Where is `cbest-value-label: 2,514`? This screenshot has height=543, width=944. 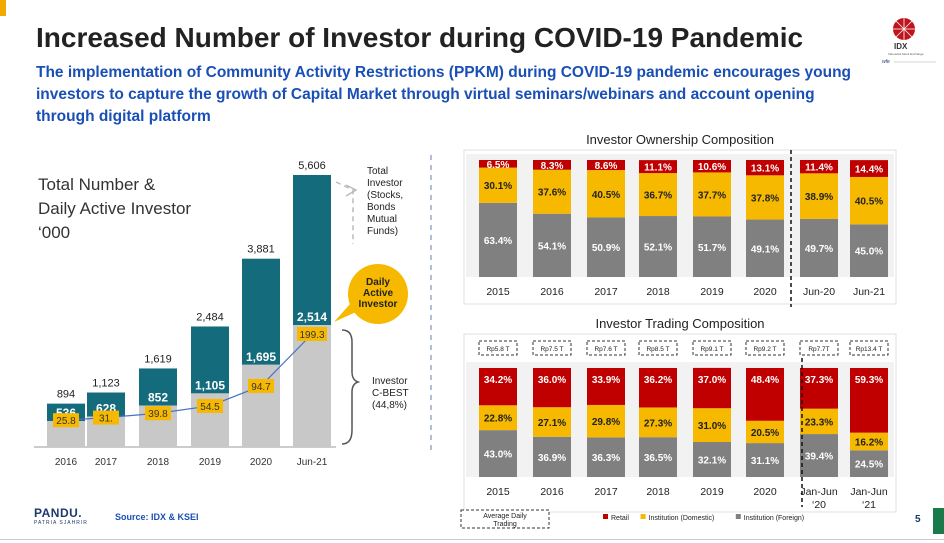
cbest-value-label: 2,514 is located at coordinates (312, 317).